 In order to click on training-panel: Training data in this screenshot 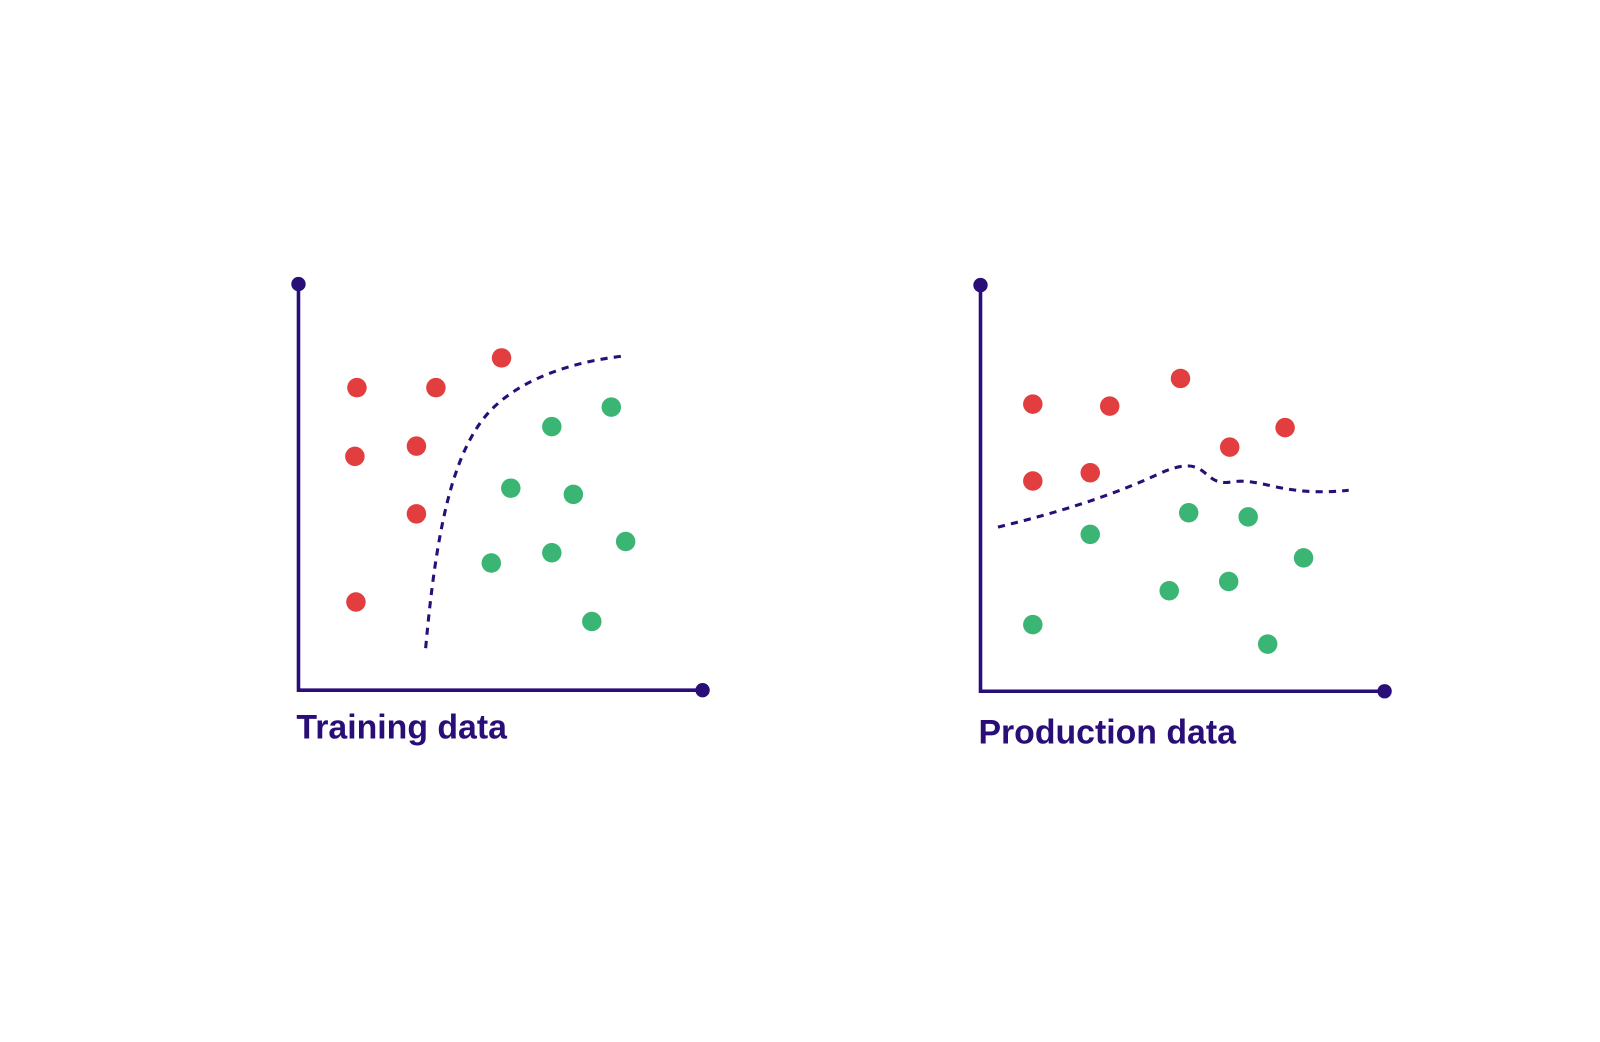, I will do `click(500, 511)`.